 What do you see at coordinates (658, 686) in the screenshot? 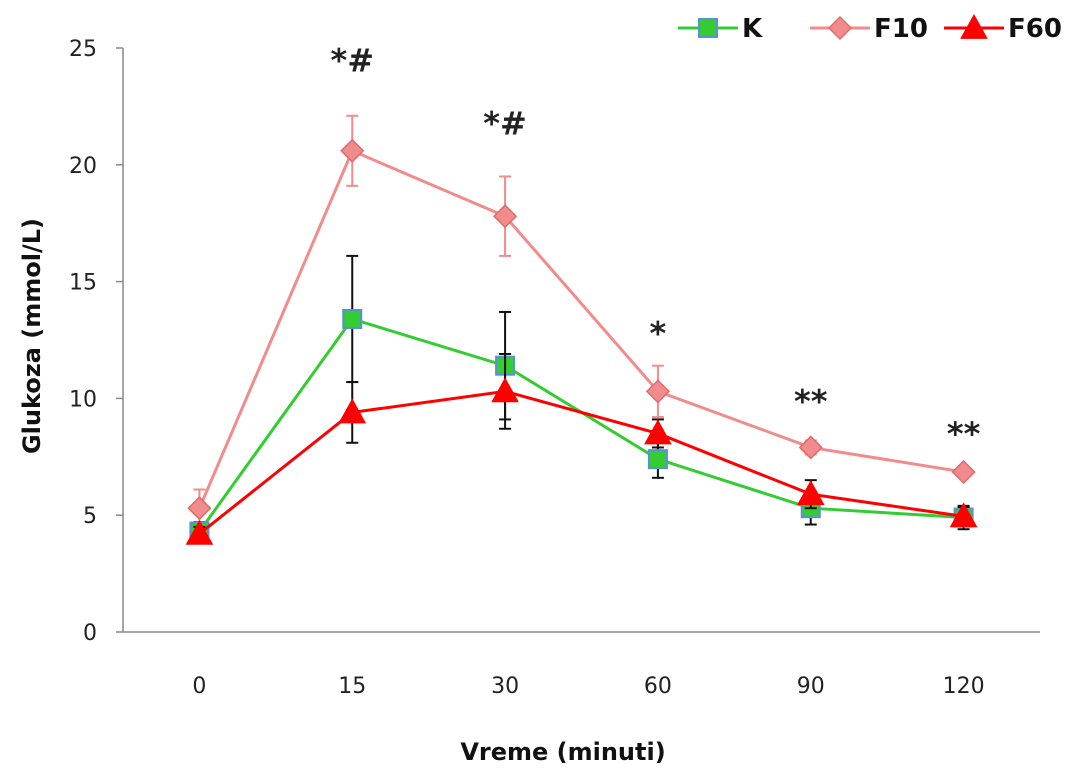
I see `x-tick-label: 60` at bounding box center [658, 686].